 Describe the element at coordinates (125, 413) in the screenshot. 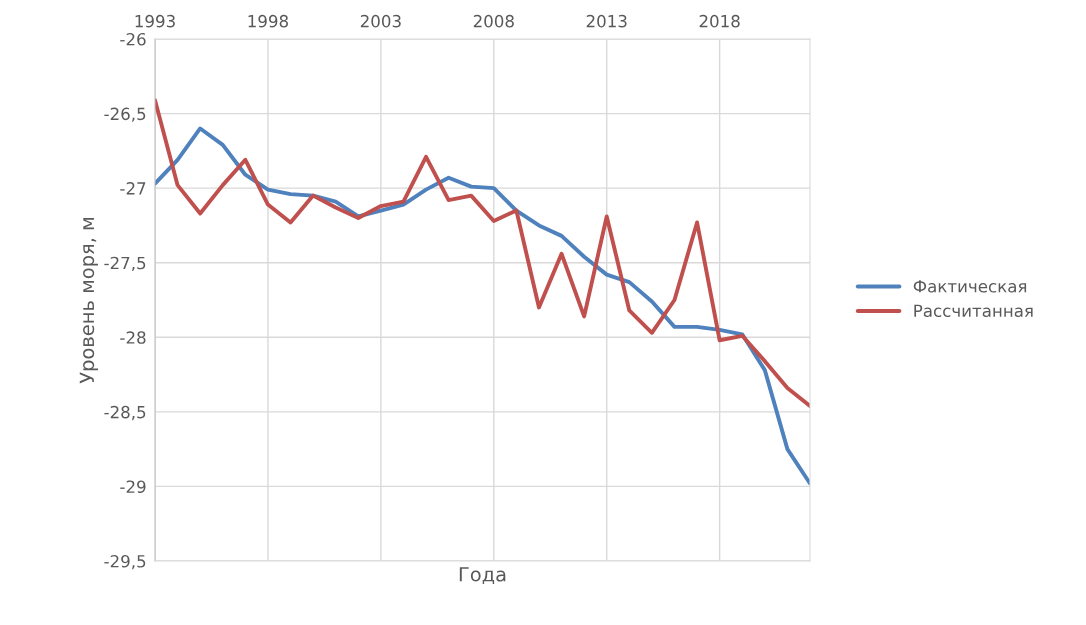

I see `y-tick-label: -28,5` at that location.